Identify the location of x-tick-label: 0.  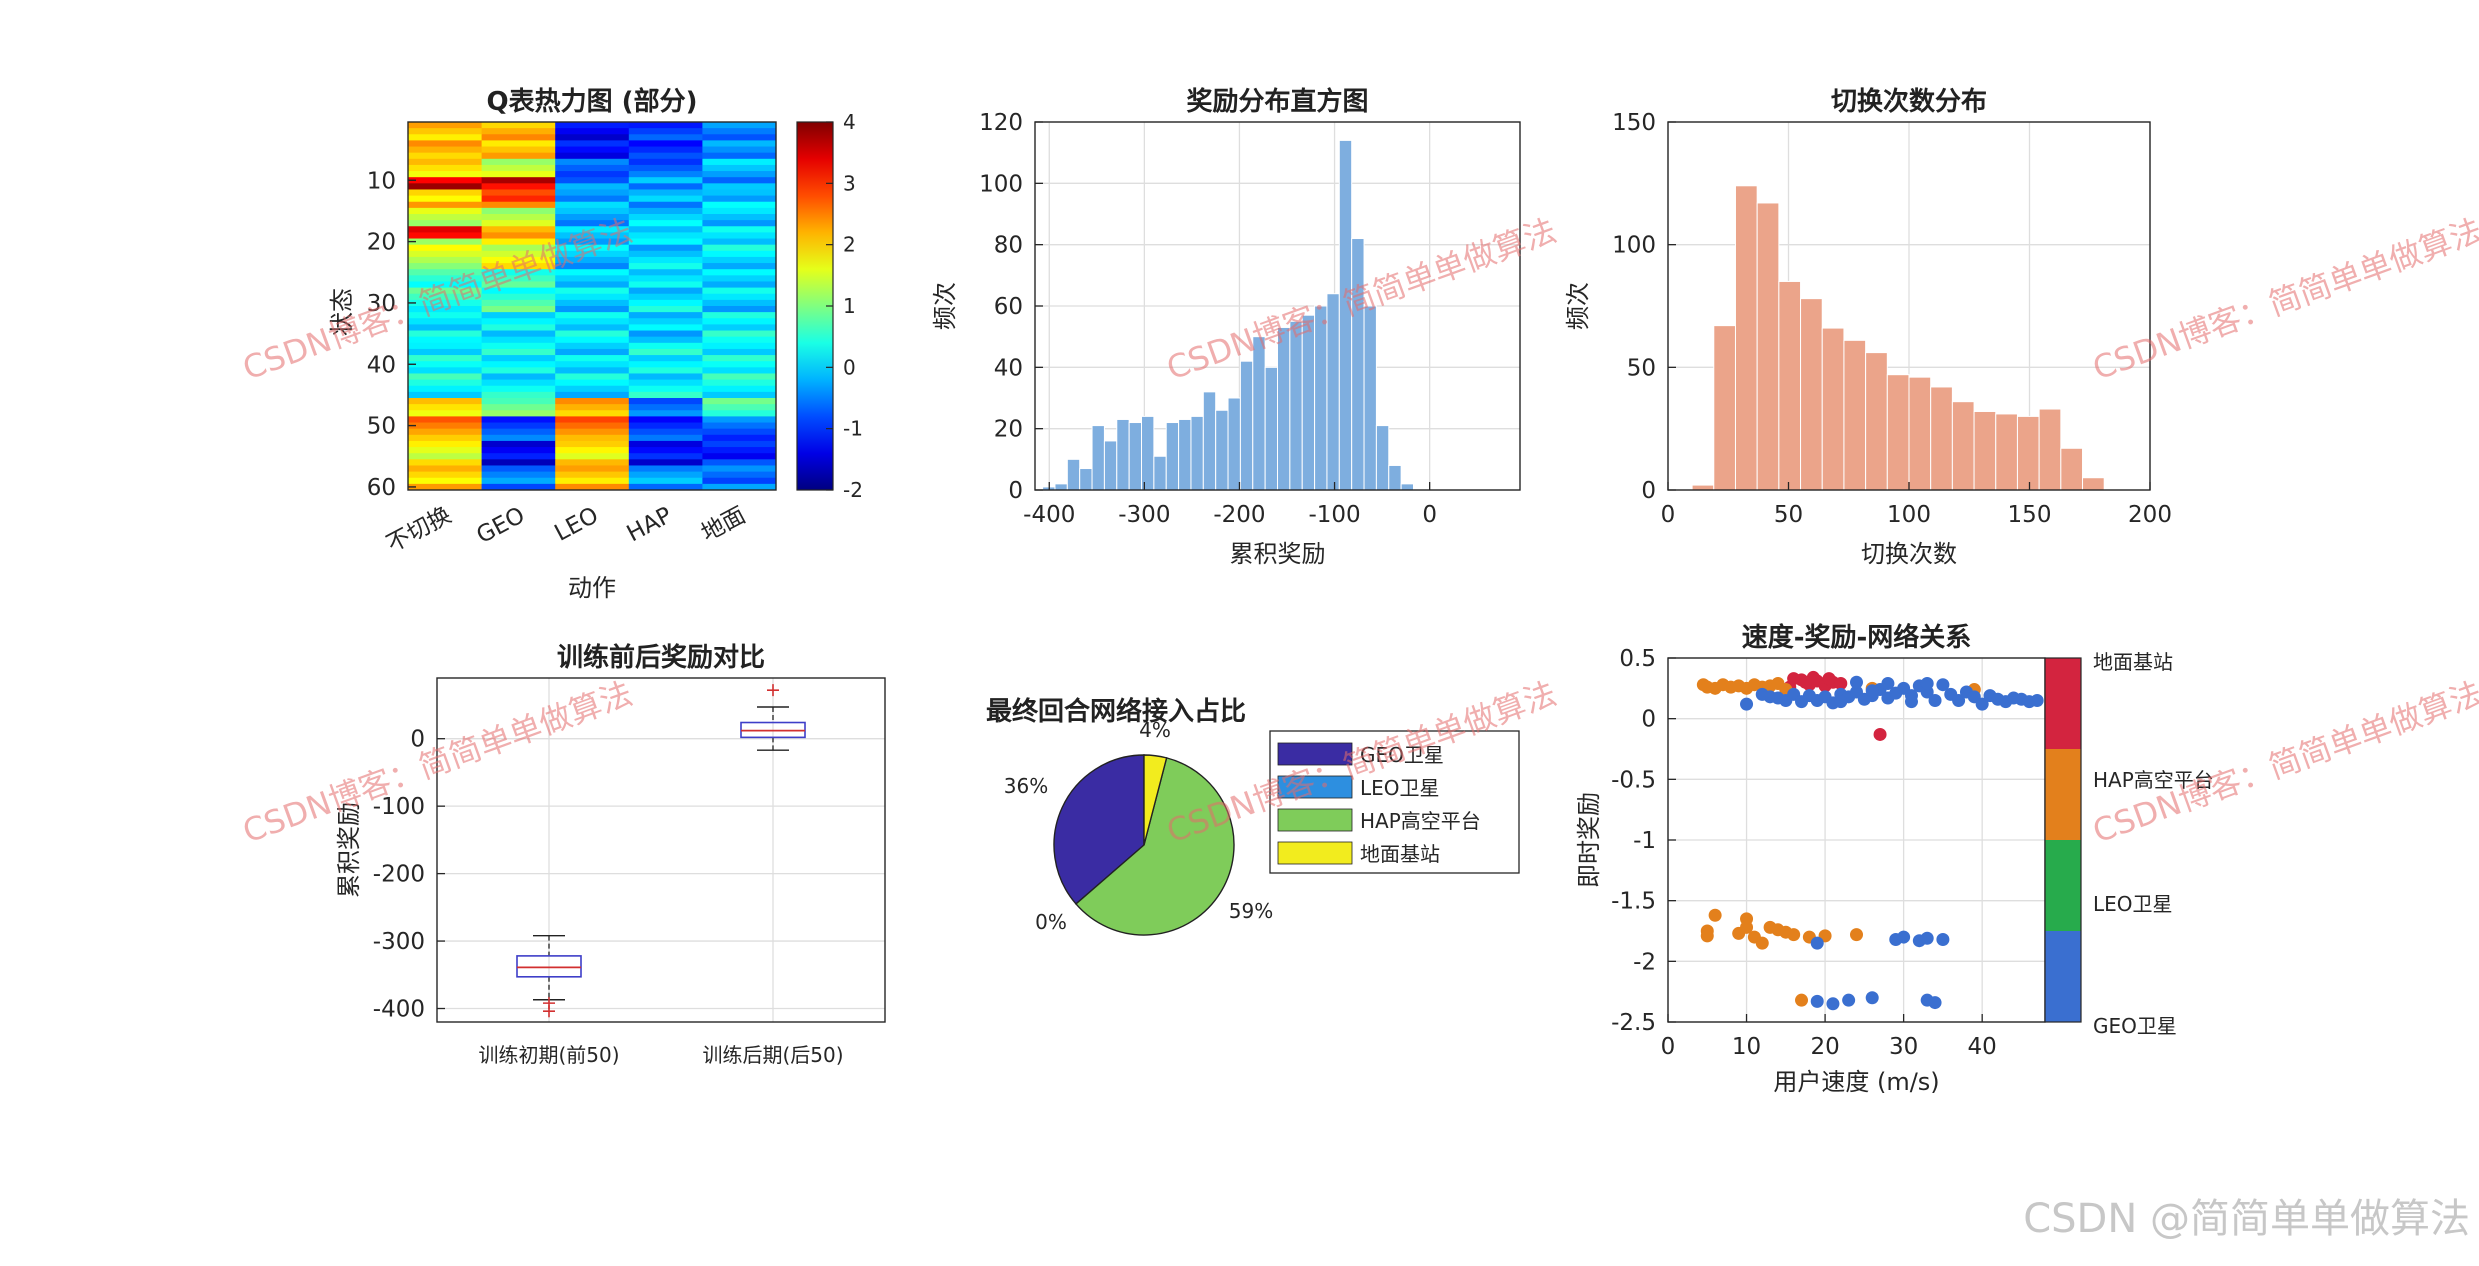
(1429, 515).